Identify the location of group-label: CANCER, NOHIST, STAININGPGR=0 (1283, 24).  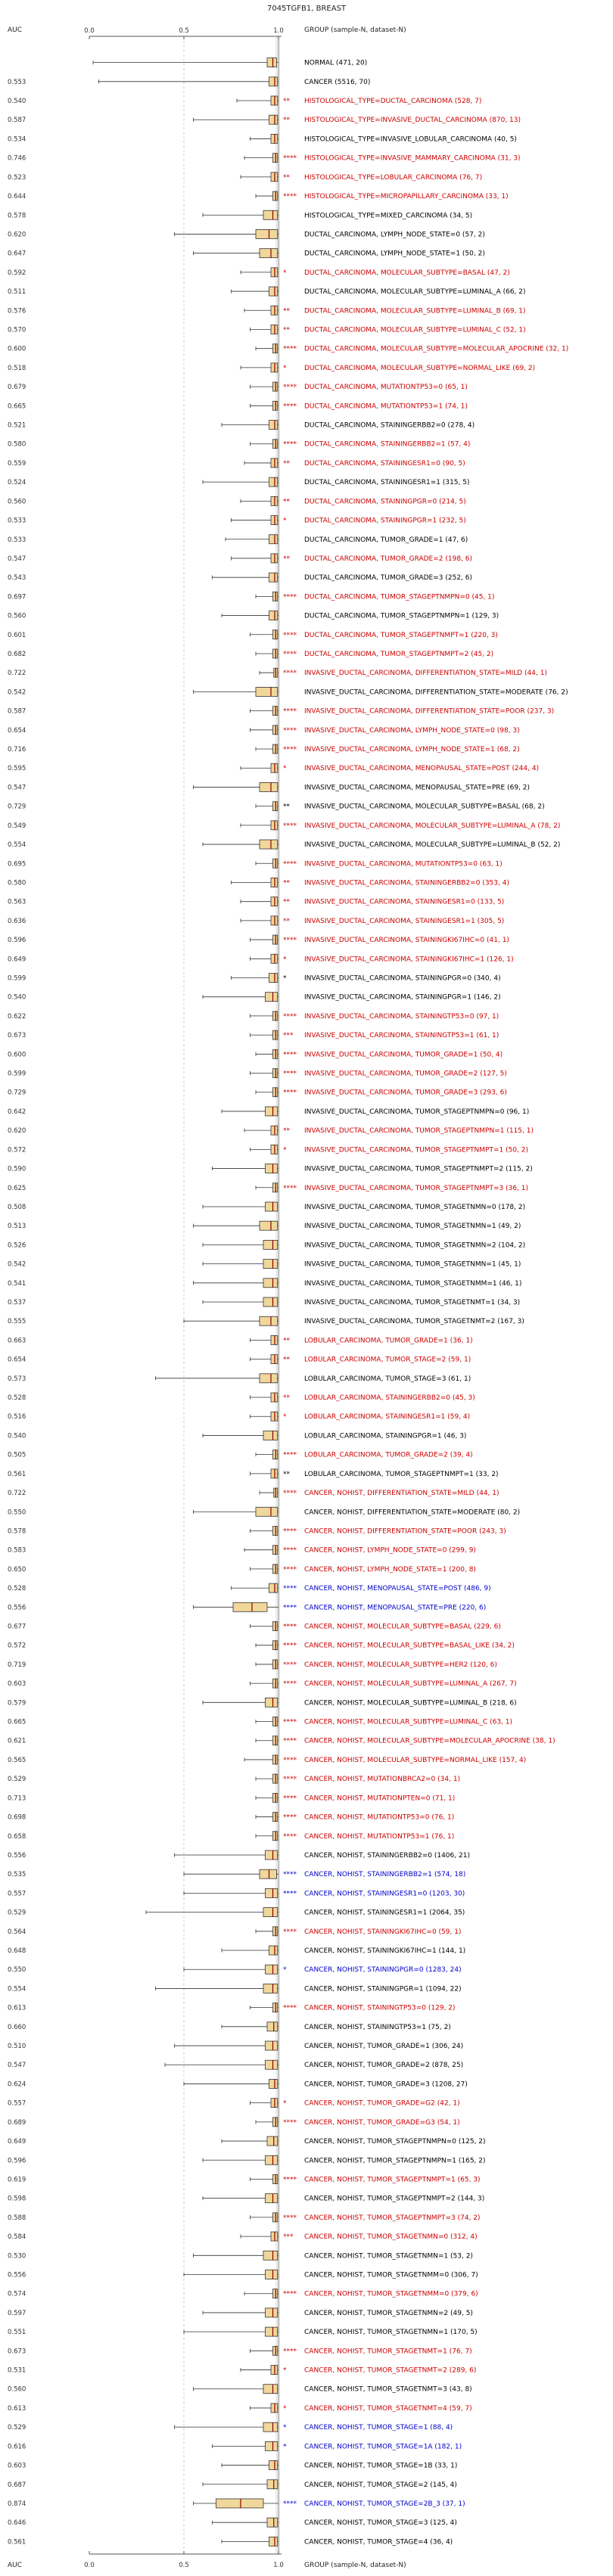
(383, 1970).